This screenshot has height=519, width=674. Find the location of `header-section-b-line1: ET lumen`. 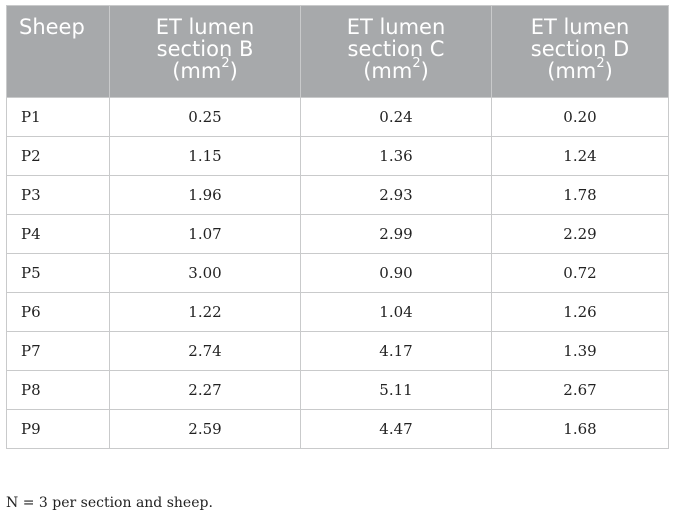

header-section-b-line1: ET lumen is located at coordinates (205, 27).